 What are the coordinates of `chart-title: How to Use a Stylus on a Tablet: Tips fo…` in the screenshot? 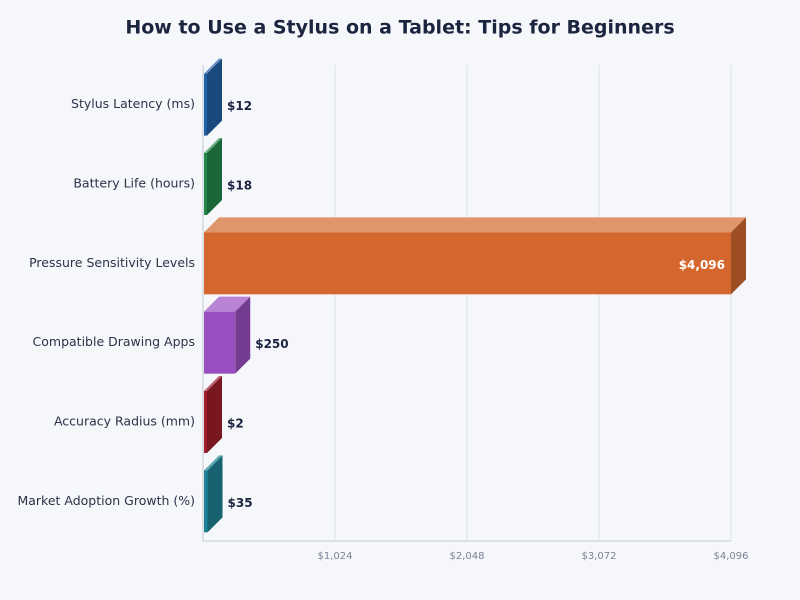 It's located at (399, 28).